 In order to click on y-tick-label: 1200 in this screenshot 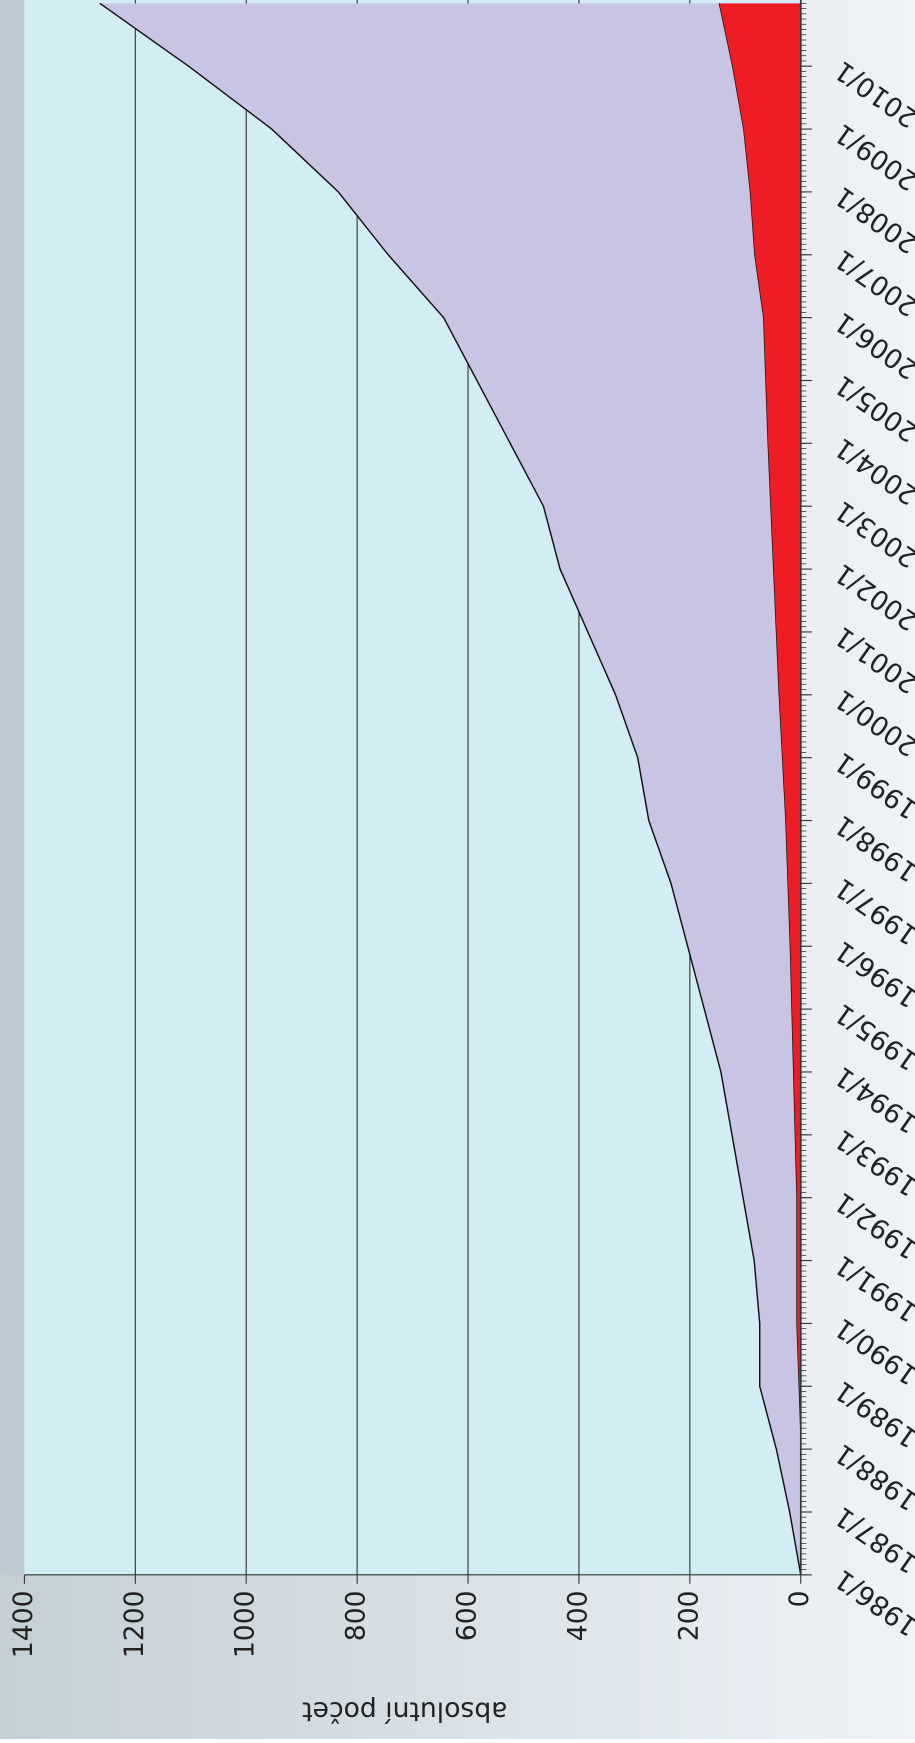, I will do `click(134, 1624)`.